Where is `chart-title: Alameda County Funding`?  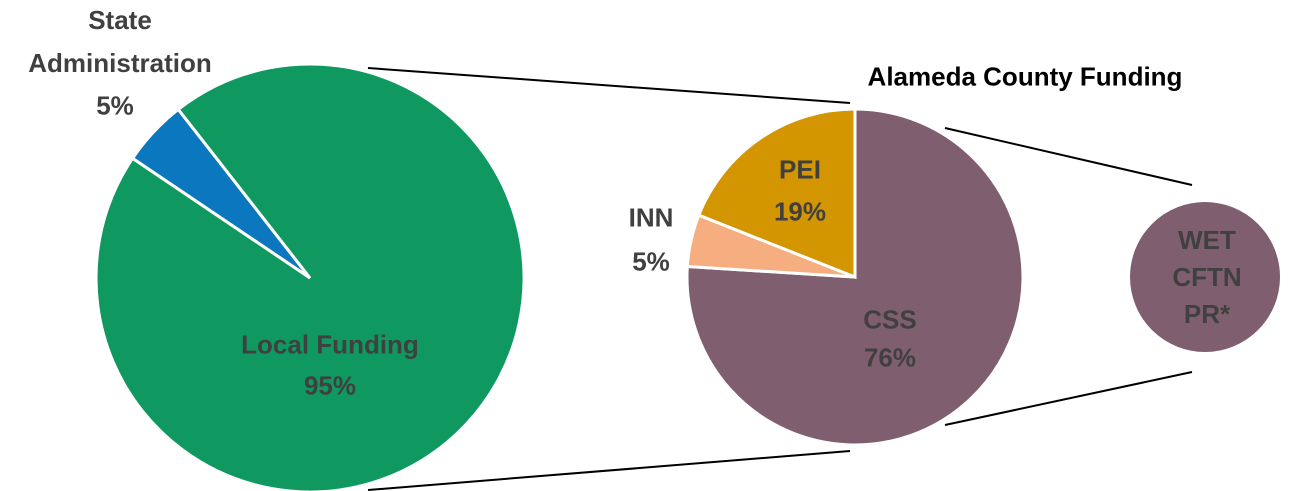 chart-title: Alameda County Funding is located at coordinates (1025, 76).